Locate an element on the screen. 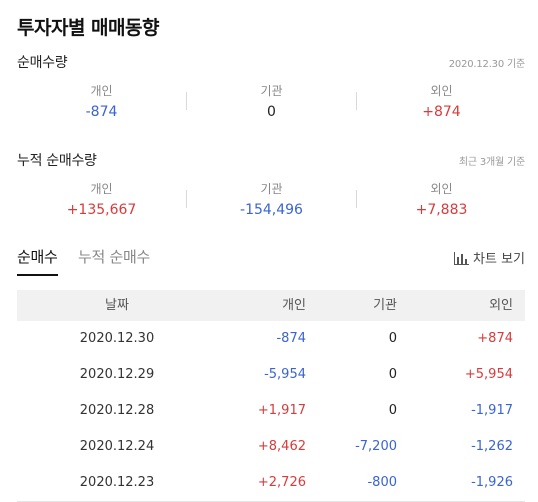 The image size is (538, 502). header-individual: 개인 is located at coordinates (294, 305).